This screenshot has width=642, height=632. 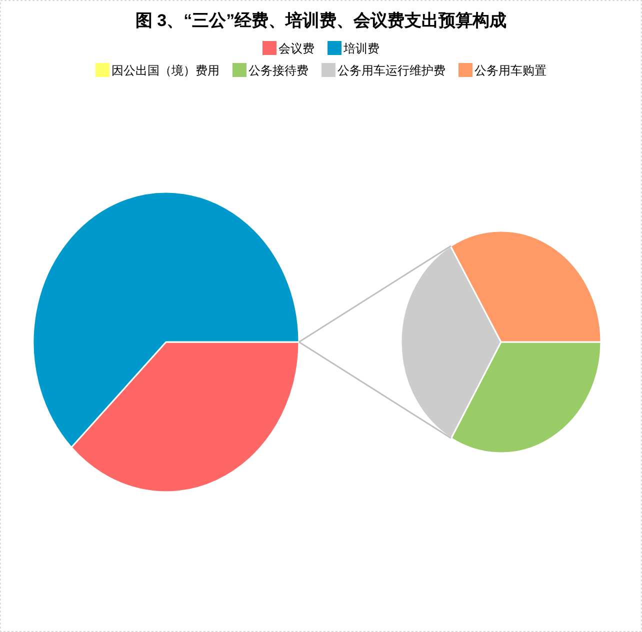 I want to click on legend-label: 因公出国（境）费用, so click(x=166, y=71).